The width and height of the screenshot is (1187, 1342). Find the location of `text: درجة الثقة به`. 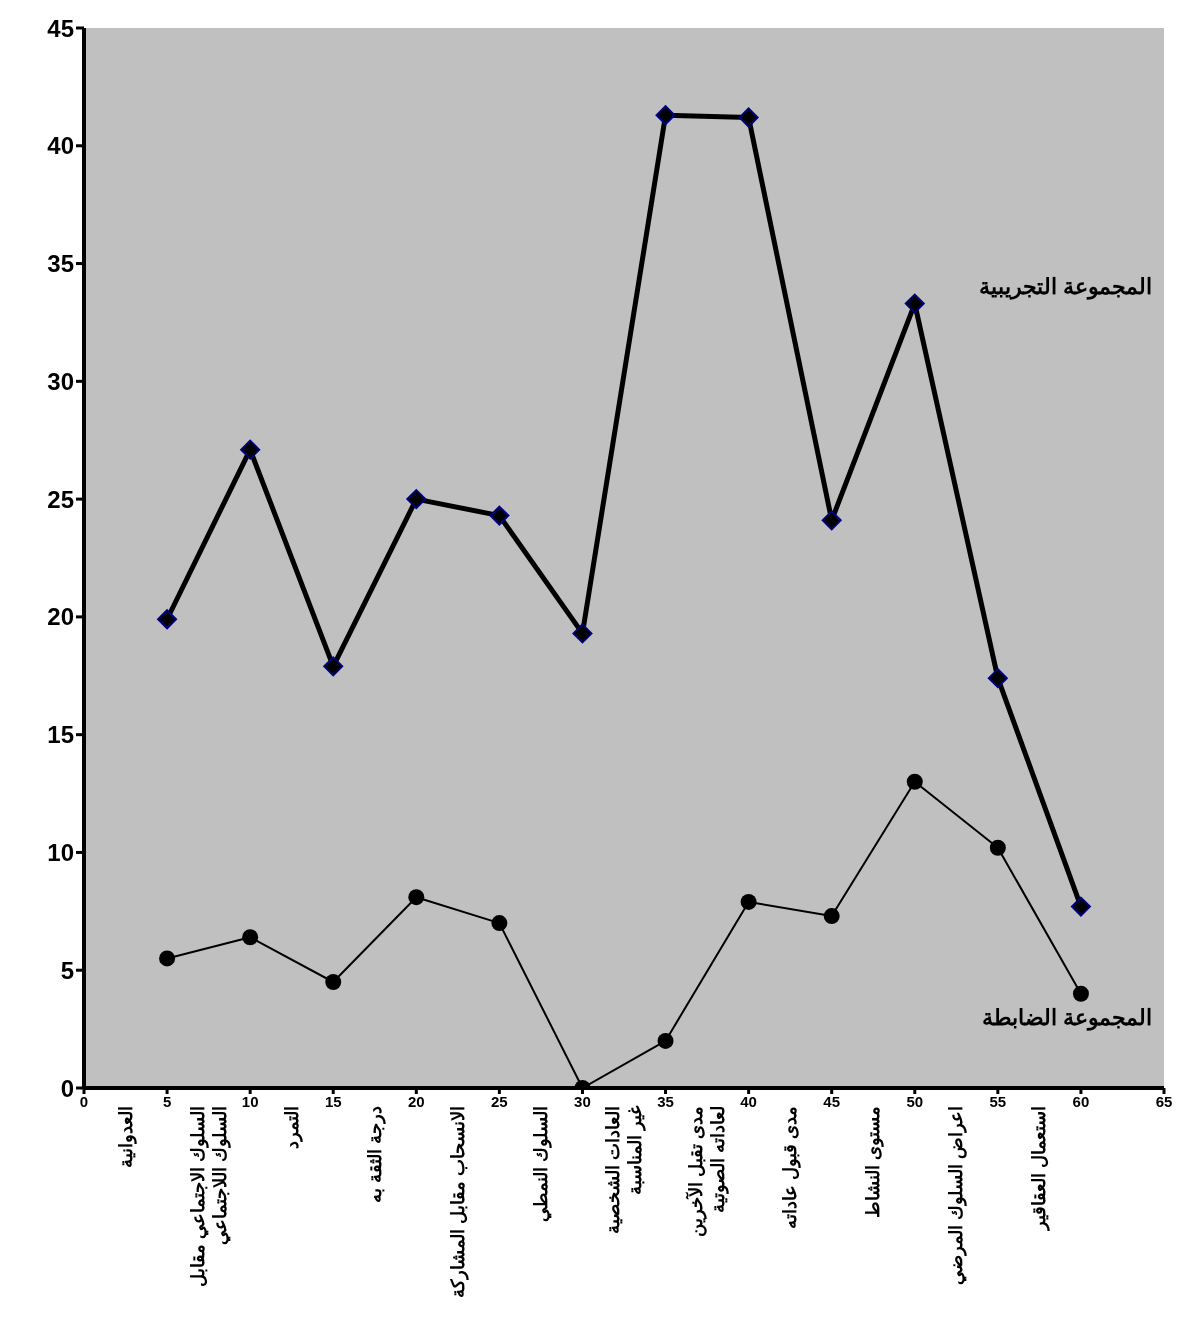

text: درجة الثقة به is located at coordinates (375, 1155).